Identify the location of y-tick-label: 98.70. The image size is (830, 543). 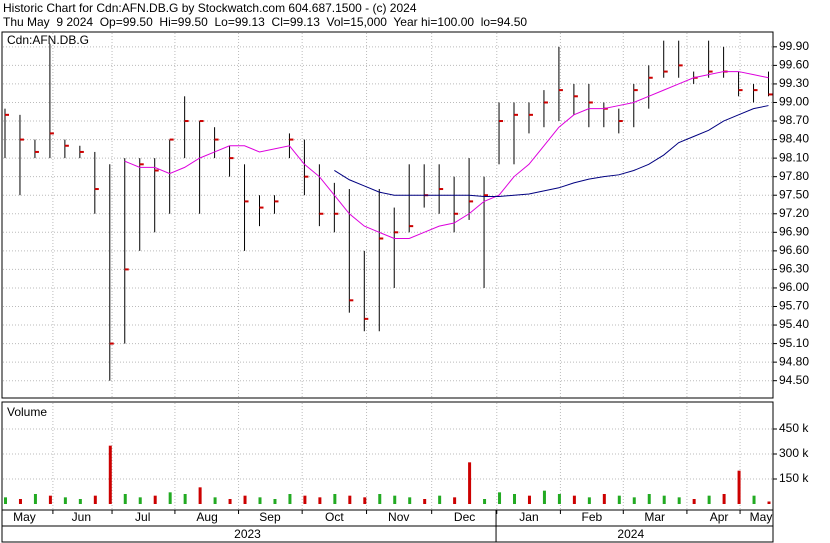
(794, 120).